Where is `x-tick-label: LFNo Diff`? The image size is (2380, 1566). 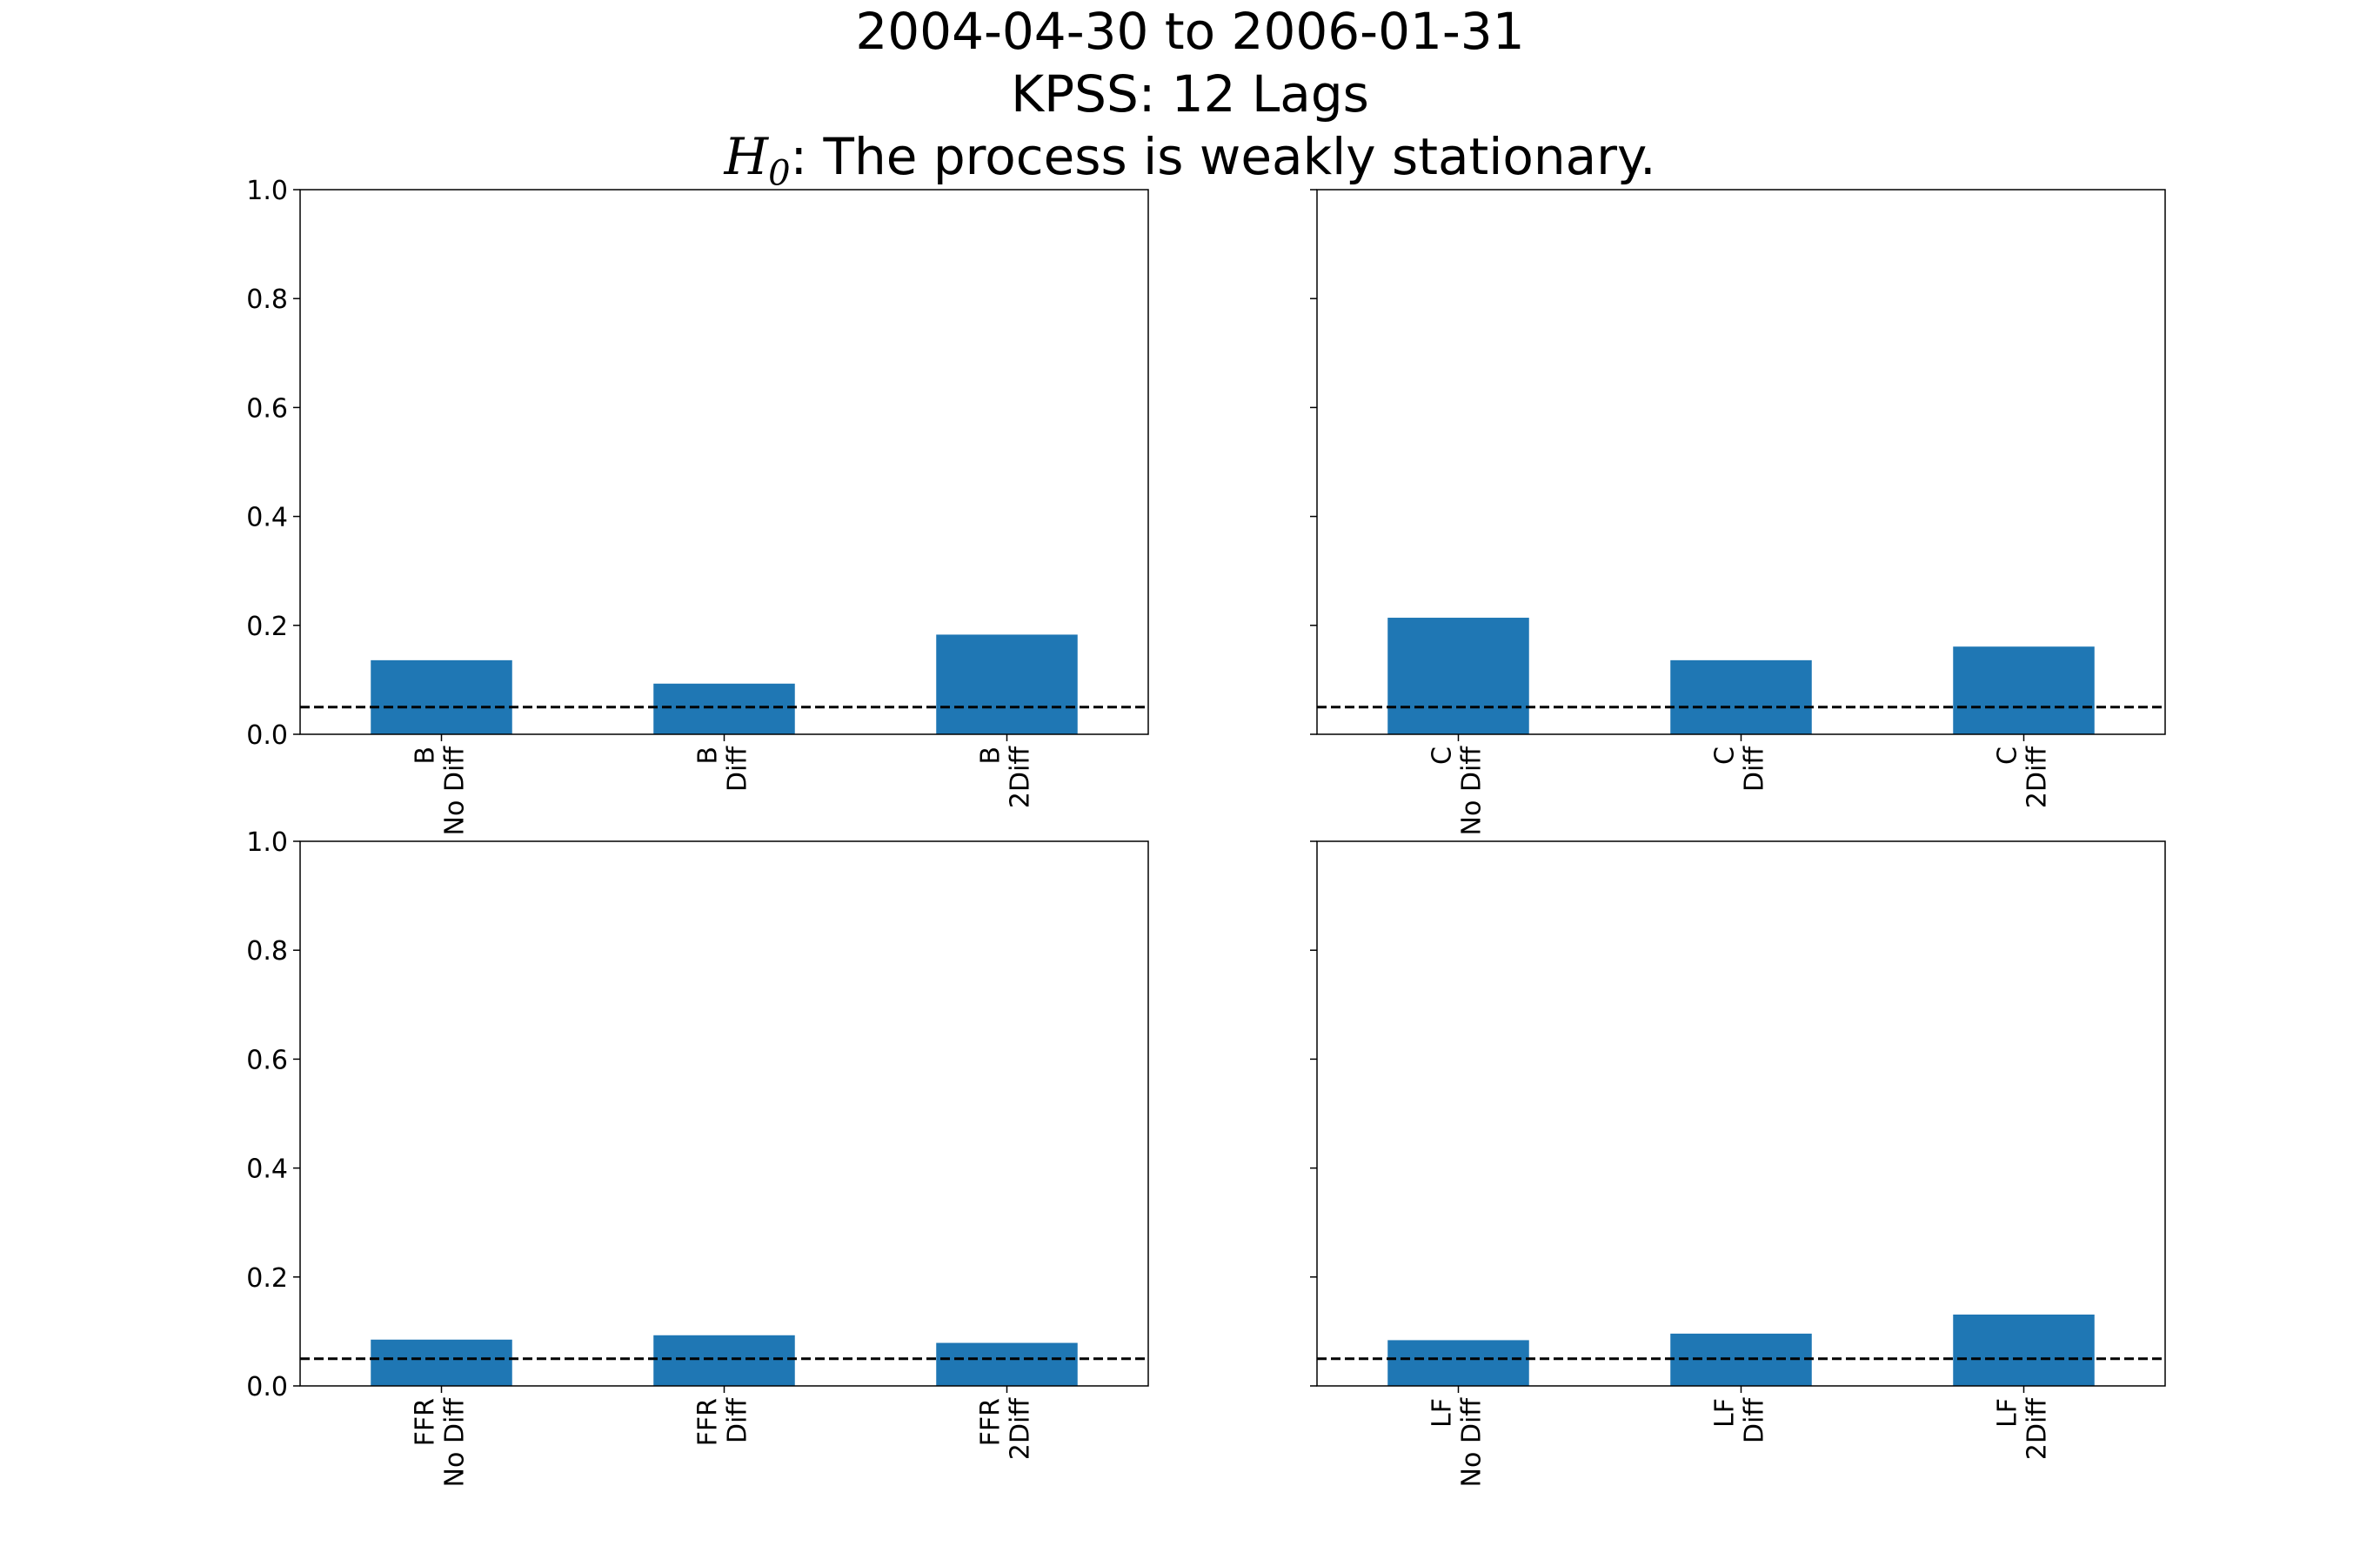
x-tick-label: LFNo Diff is located at coordinates (1457, 1442).